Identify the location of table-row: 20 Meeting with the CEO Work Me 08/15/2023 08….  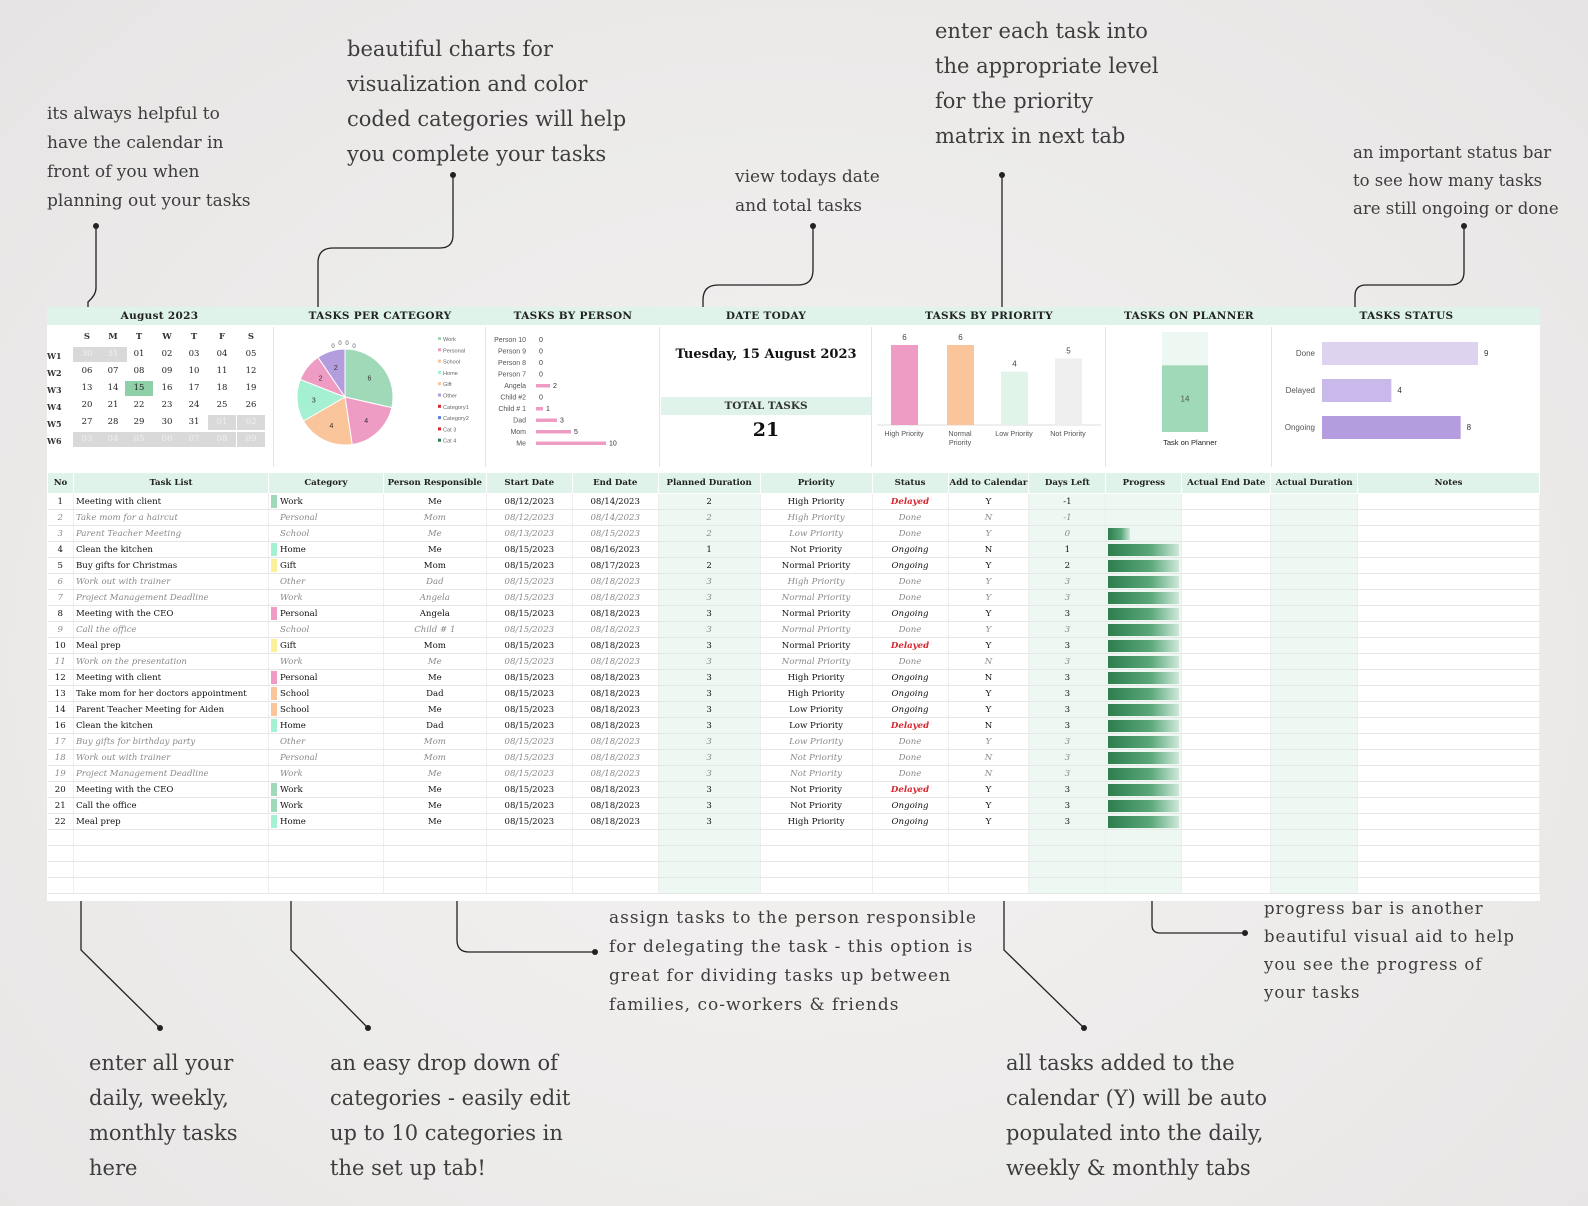
(793, 789).